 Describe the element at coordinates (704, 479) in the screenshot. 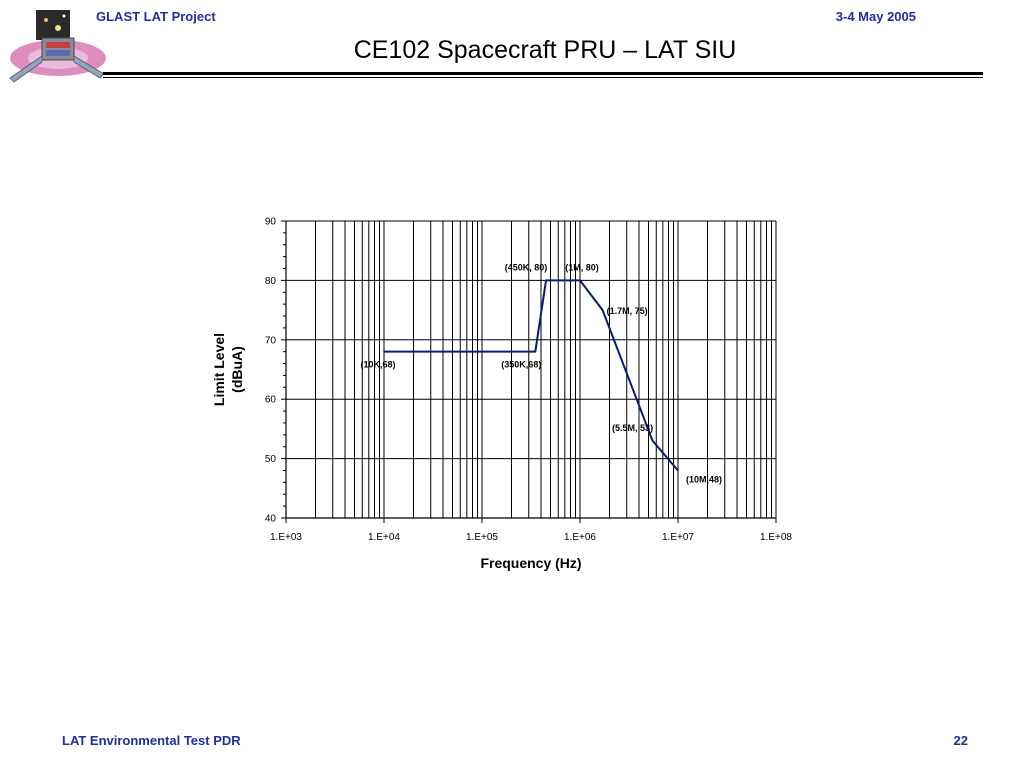

I see `point-annotation: (10M,48)` at that location.